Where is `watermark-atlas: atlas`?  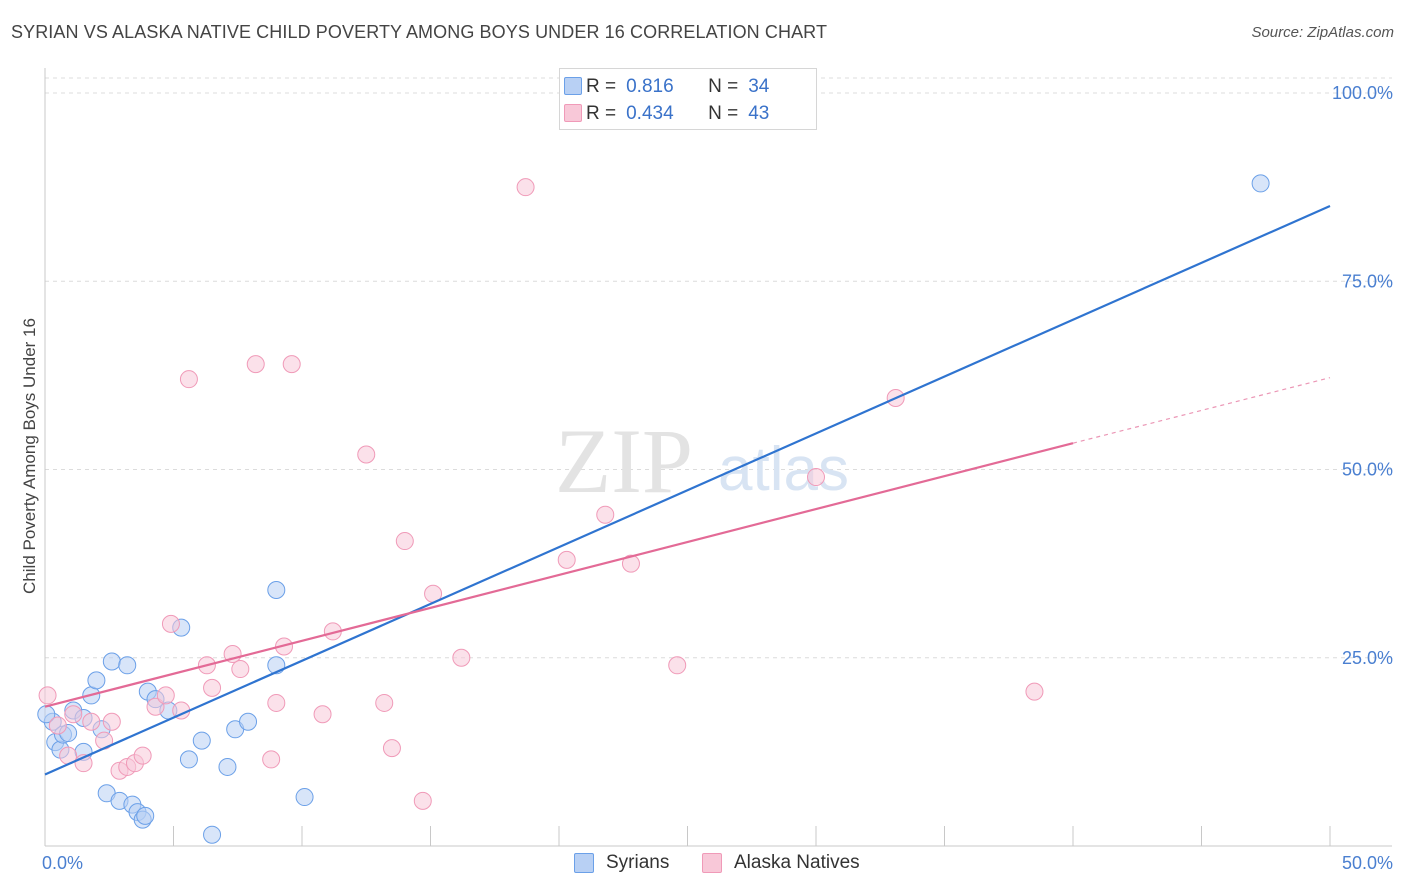
watermark-atlas: atlas is located at coordinates (783, 469).